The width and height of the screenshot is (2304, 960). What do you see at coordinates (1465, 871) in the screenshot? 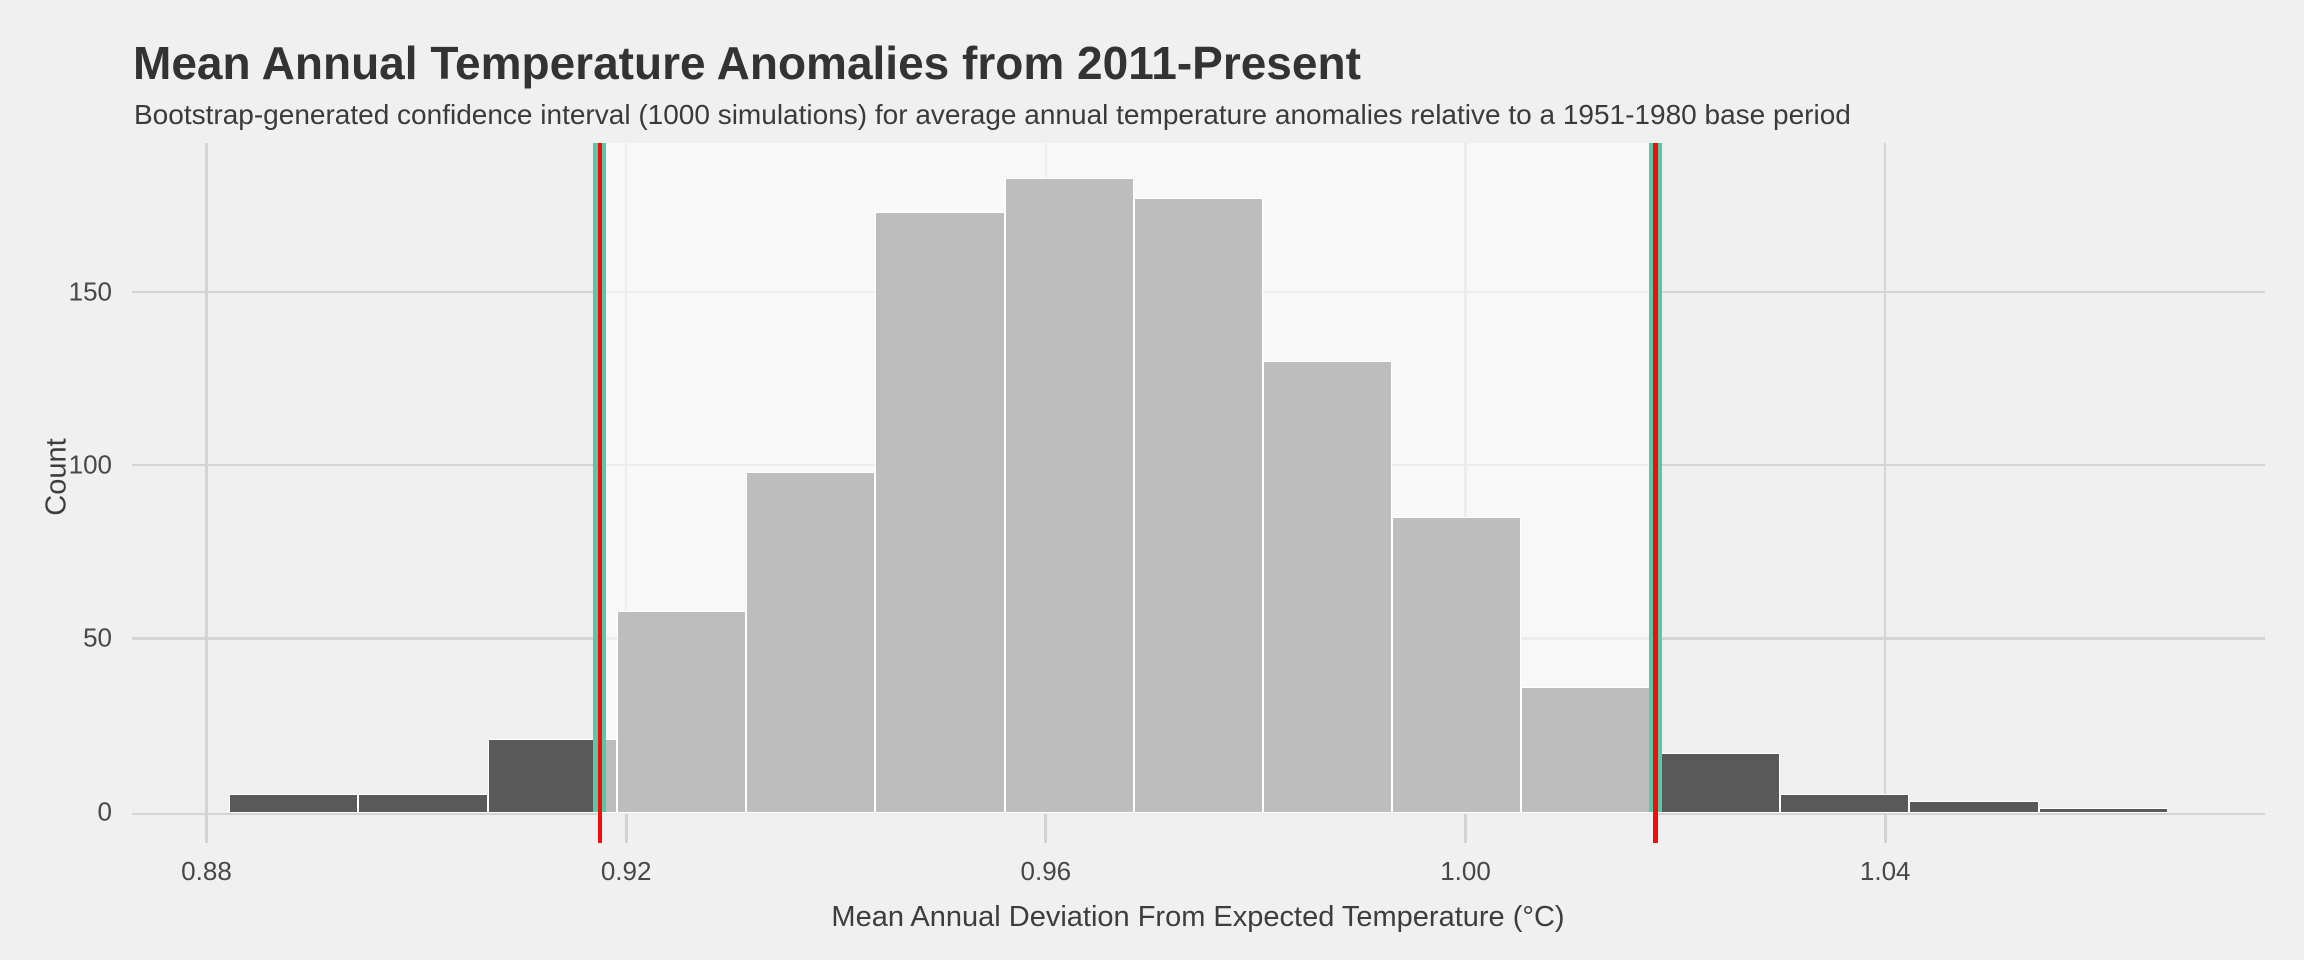
I see `x-axis-tick-label: 1.00` at bounding box center [1465, 871].